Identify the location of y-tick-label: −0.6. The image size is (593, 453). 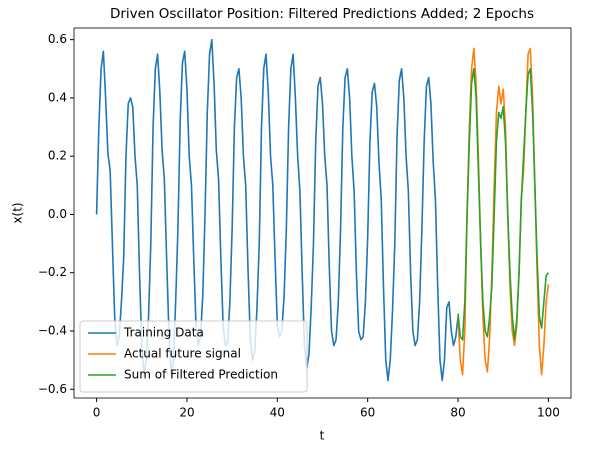
(52, 389).